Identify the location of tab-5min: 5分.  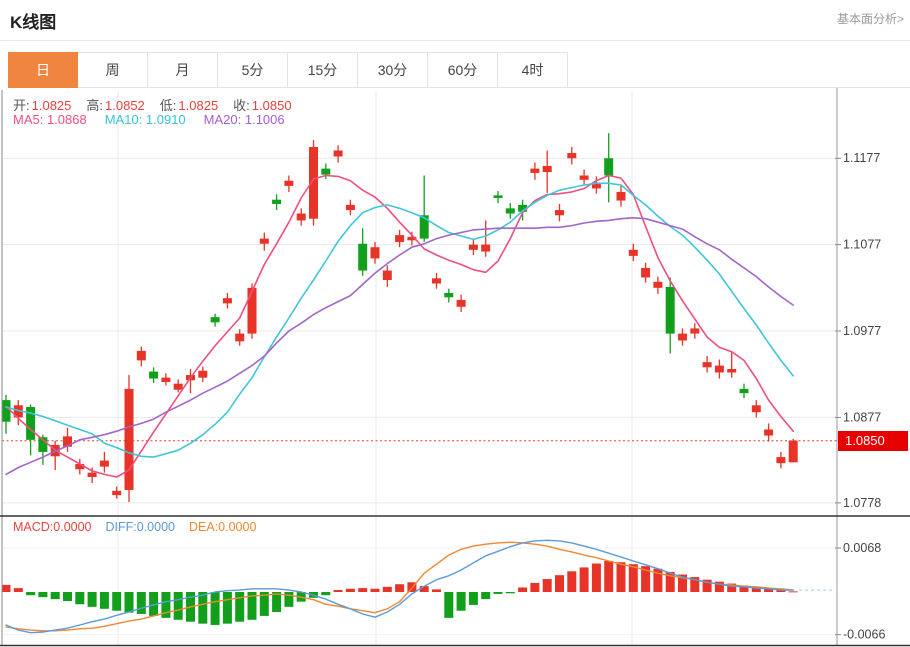
(253, 70).